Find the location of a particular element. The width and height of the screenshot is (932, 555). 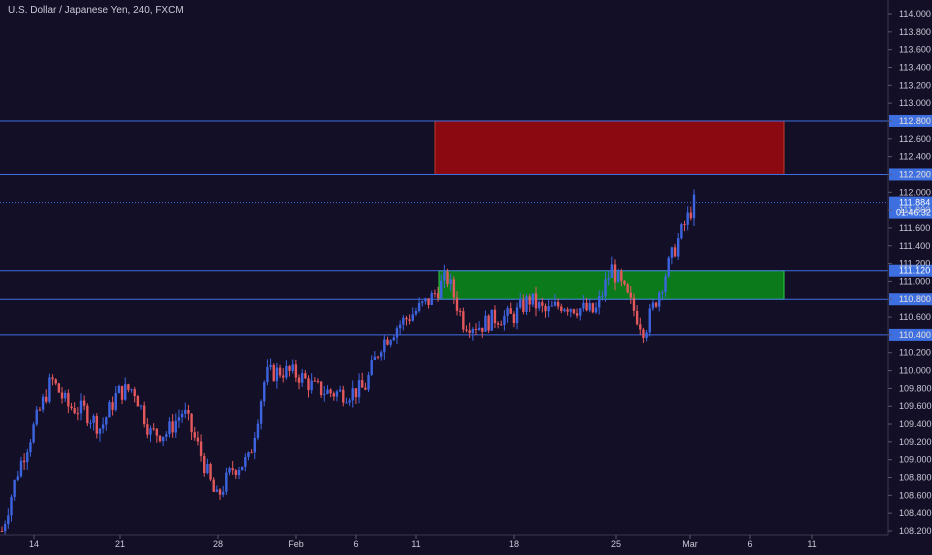

price-tick-label: 109.200 is located at coordinates (915, 442).